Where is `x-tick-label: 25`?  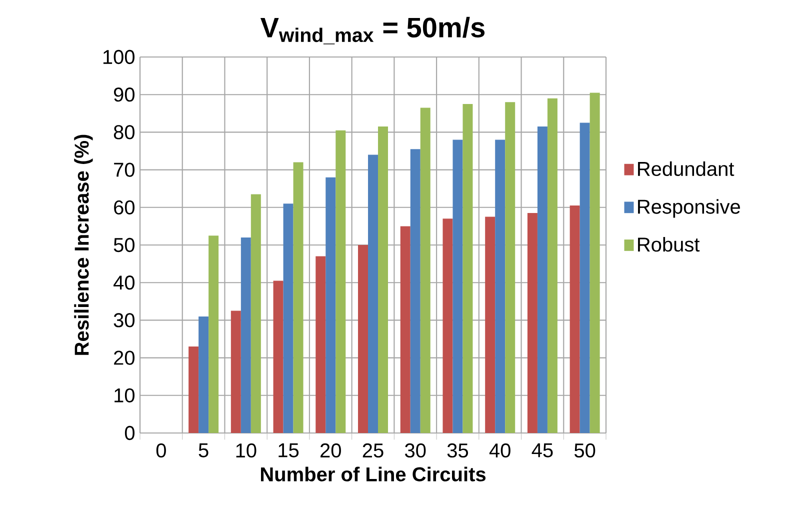 x-tick-label: 25 is located at coordinates (373, 450).